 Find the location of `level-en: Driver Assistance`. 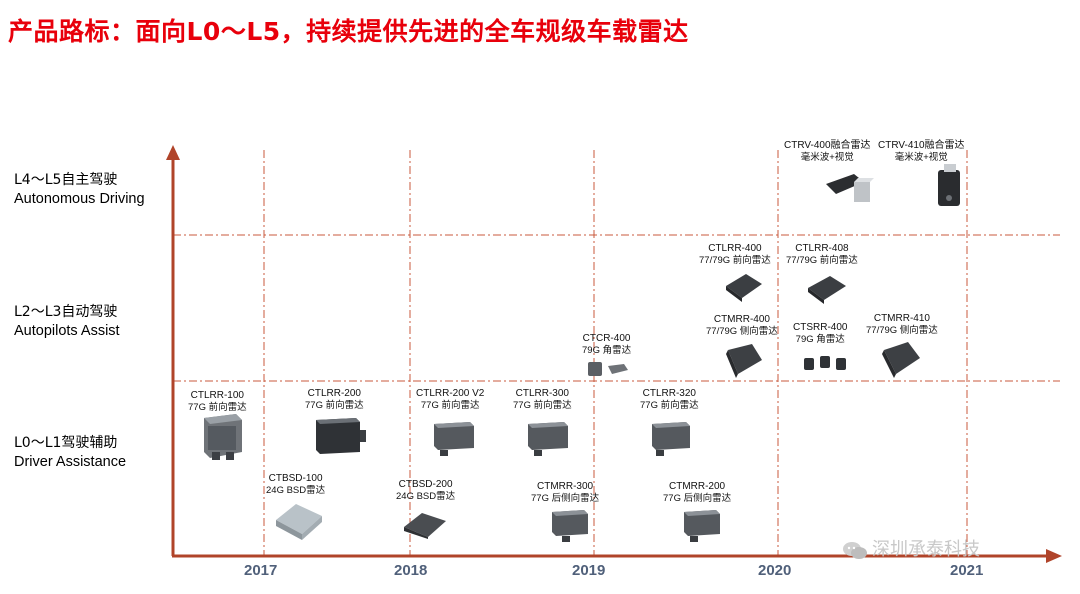

level-en: Driver Assistance is located at coordinates (70, 462).